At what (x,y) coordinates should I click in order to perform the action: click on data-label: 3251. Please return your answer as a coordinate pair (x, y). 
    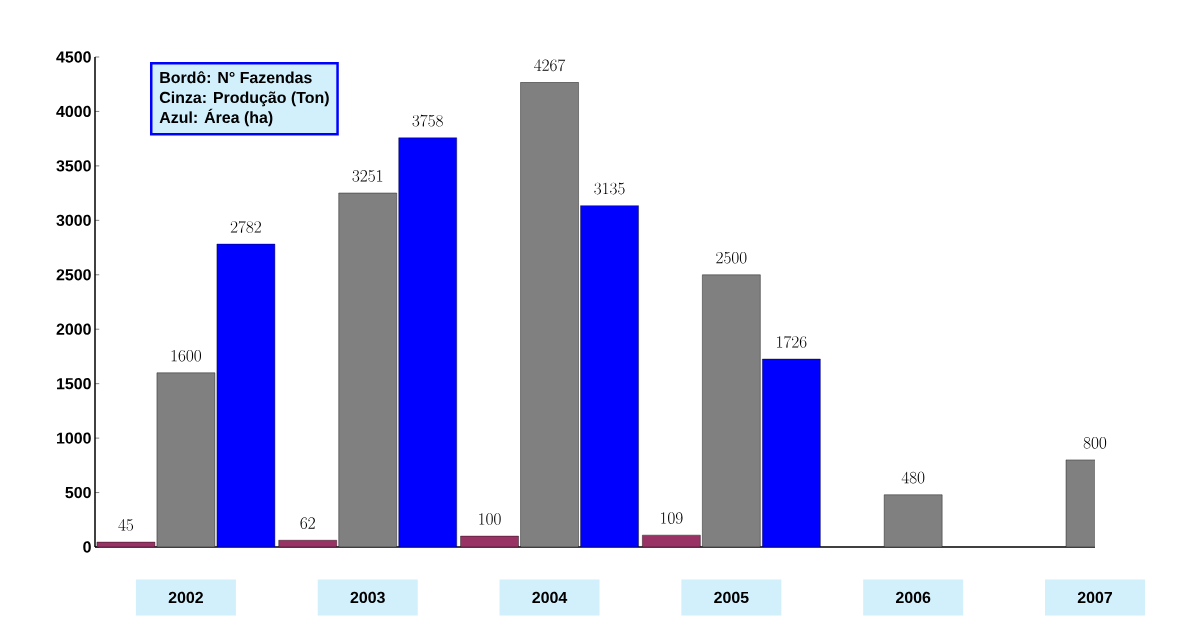
    Looking at the image, I should click on (367, 176).